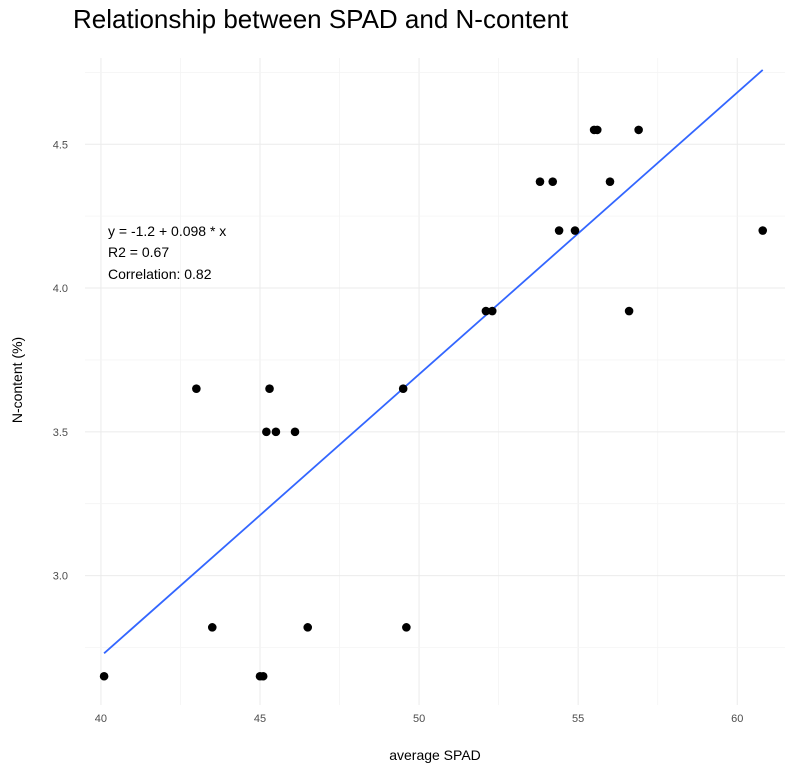 The width and height of the screenshot is (805, 770). What do you see at coordinates (160, 274) in the screenshot?
I see `annotation-correlation: Correlation: 0.82` at bounding box center [160, 274].